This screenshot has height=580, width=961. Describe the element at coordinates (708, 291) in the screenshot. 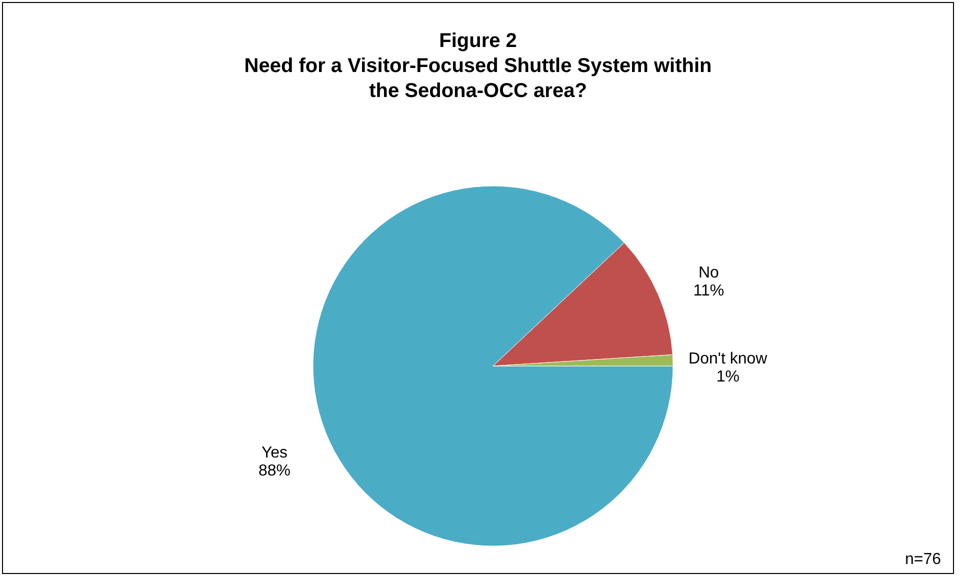

I see `data-label: 11%` at that location.